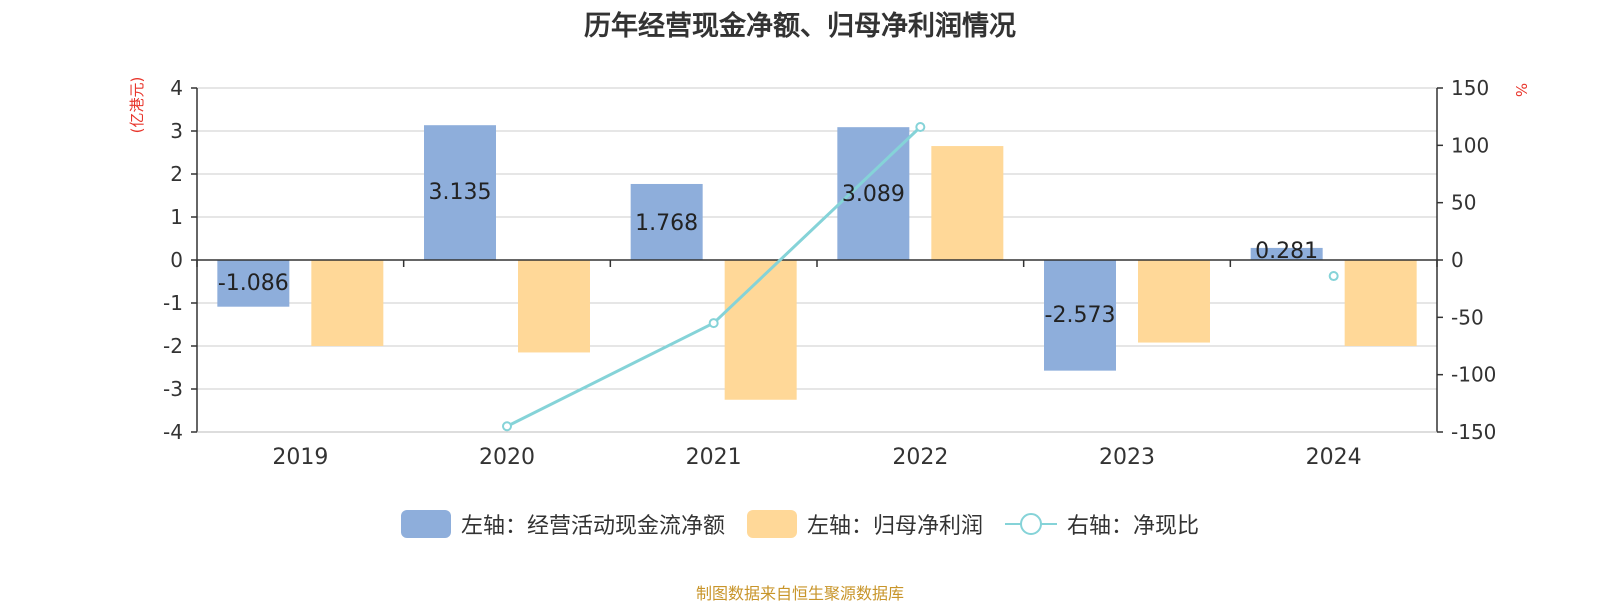 The height and width of the screenshot is (604, 1600). What do you see at coordinates (1473, 432) in the screenshot?
I see `y-right-tick-label: -150` at bounding box center [1473, 432].